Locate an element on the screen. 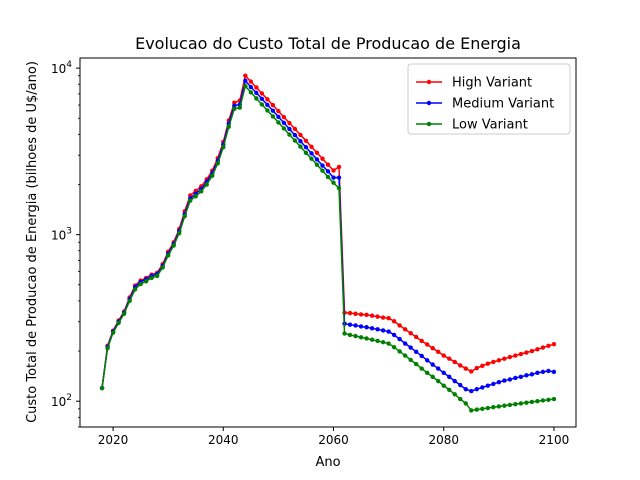 The height and width of the screenshot is (480, 640). y-tick-label: 10³ is located at coordinates (61, 235).